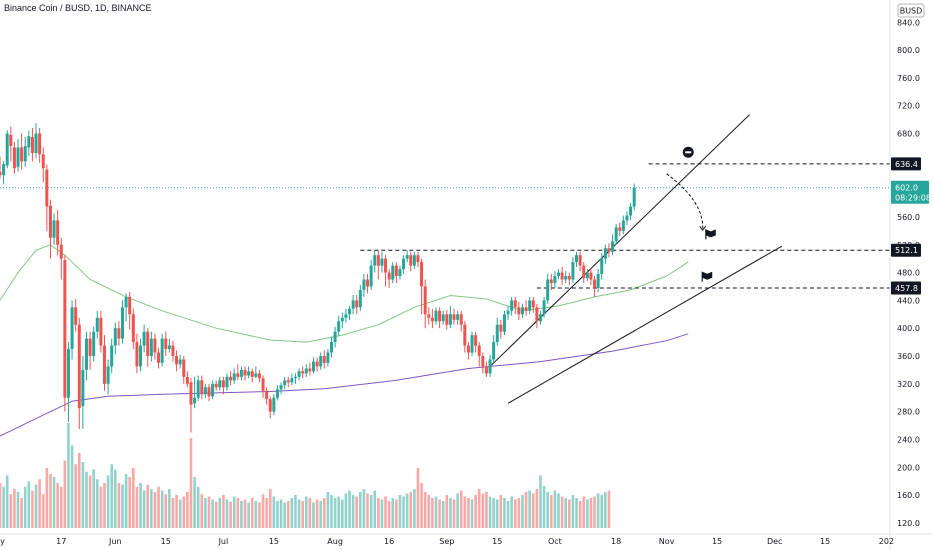 The image size is (932, 550). Describe the element at coordinates (908, 217) in the screenshot. I see `price-tick-label: 560.0` at that location.